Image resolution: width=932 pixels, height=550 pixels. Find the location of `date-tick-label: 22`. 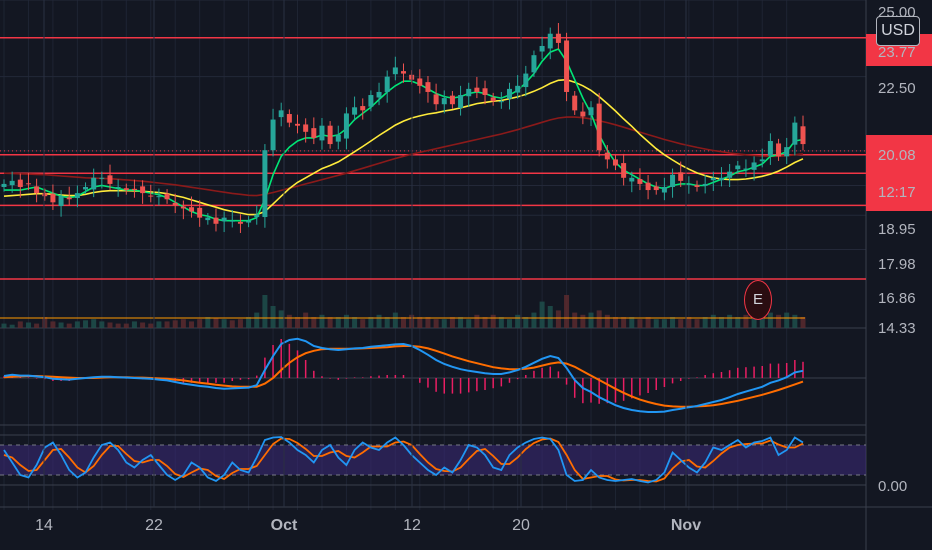

date-tick-label: 22 is located at coordinates (154, 525).